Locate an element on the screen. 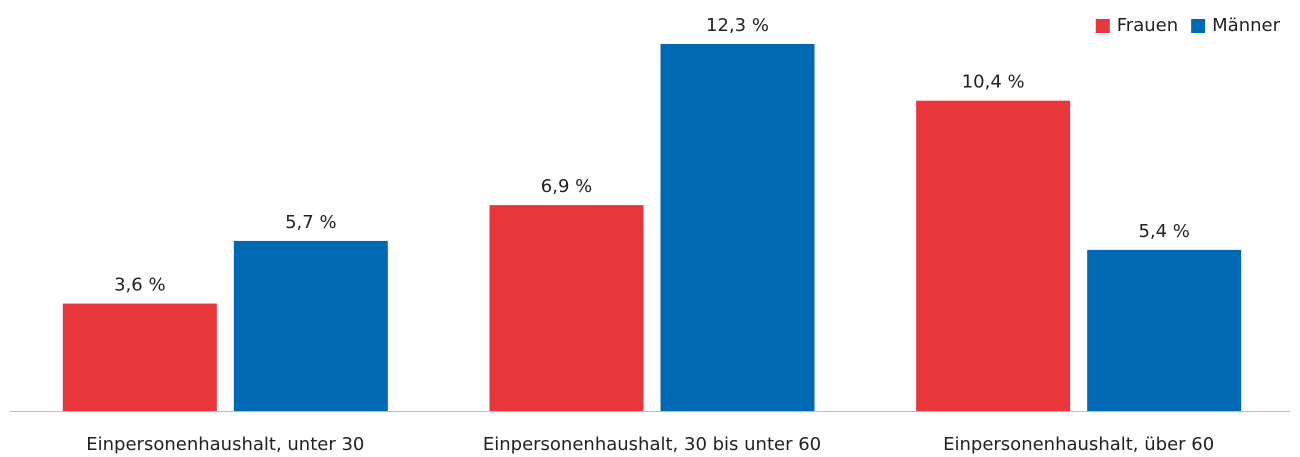 The height and width of the screenshot is (457, 1300). value-label: 3,6 % is located at coordinates (139, 285).